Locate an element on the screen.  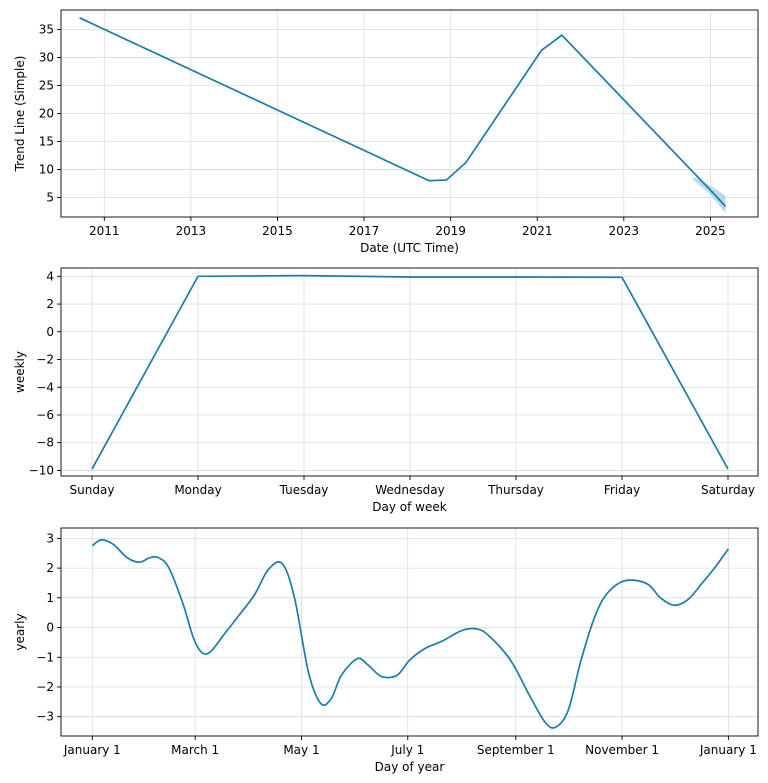
trend-y-tick-label: 25 is located at coordinates (46, 86).